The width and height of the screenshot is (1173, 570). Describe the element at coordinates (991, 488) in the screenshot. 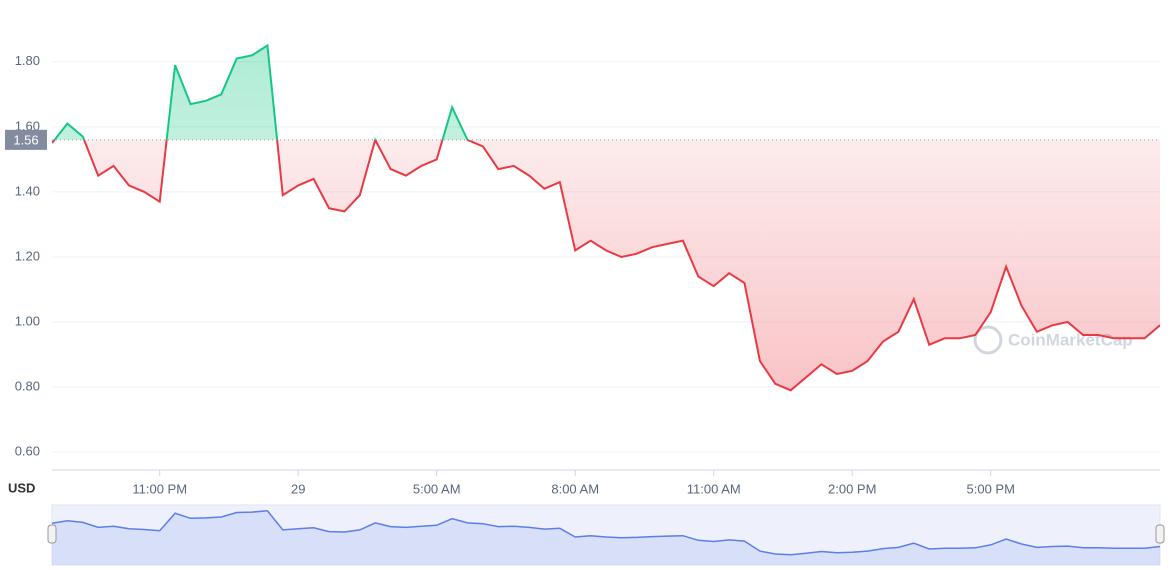

I see `x-tick-label: 5:00 PM` at that location.